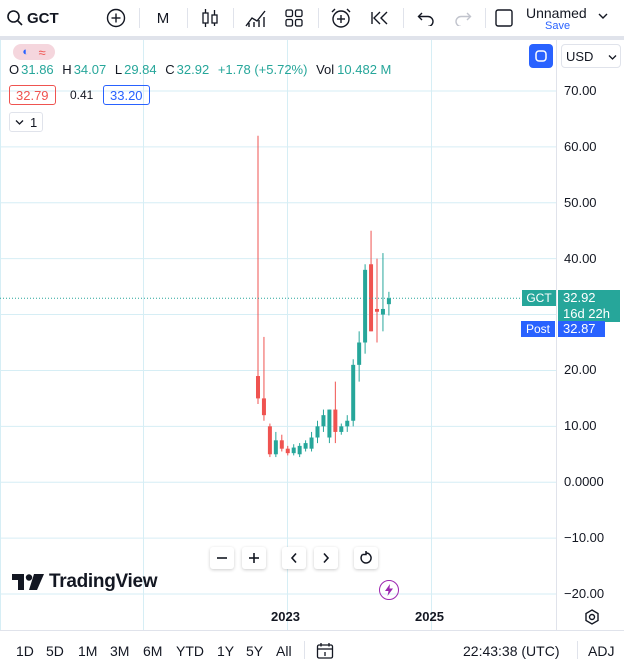 The width and height of the screenshot is (624, 669). I want to click on interval-button: M, so click(163, 18).